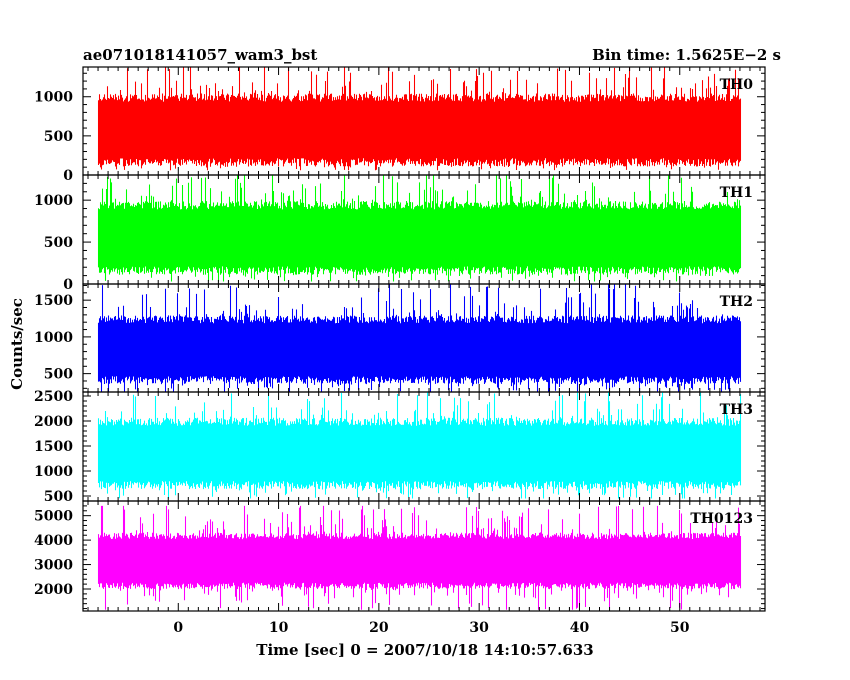  I want to click on panel-th3: 500 1000 1500 2000 2500 TH3, so click(400, 447).